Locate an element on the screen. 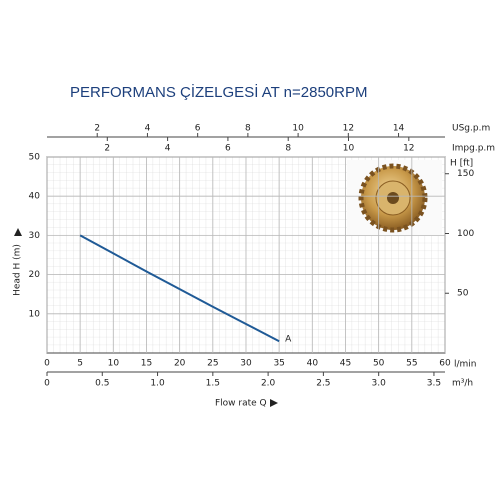  y-tick-label: 50 is located at coordinates (35, 158).